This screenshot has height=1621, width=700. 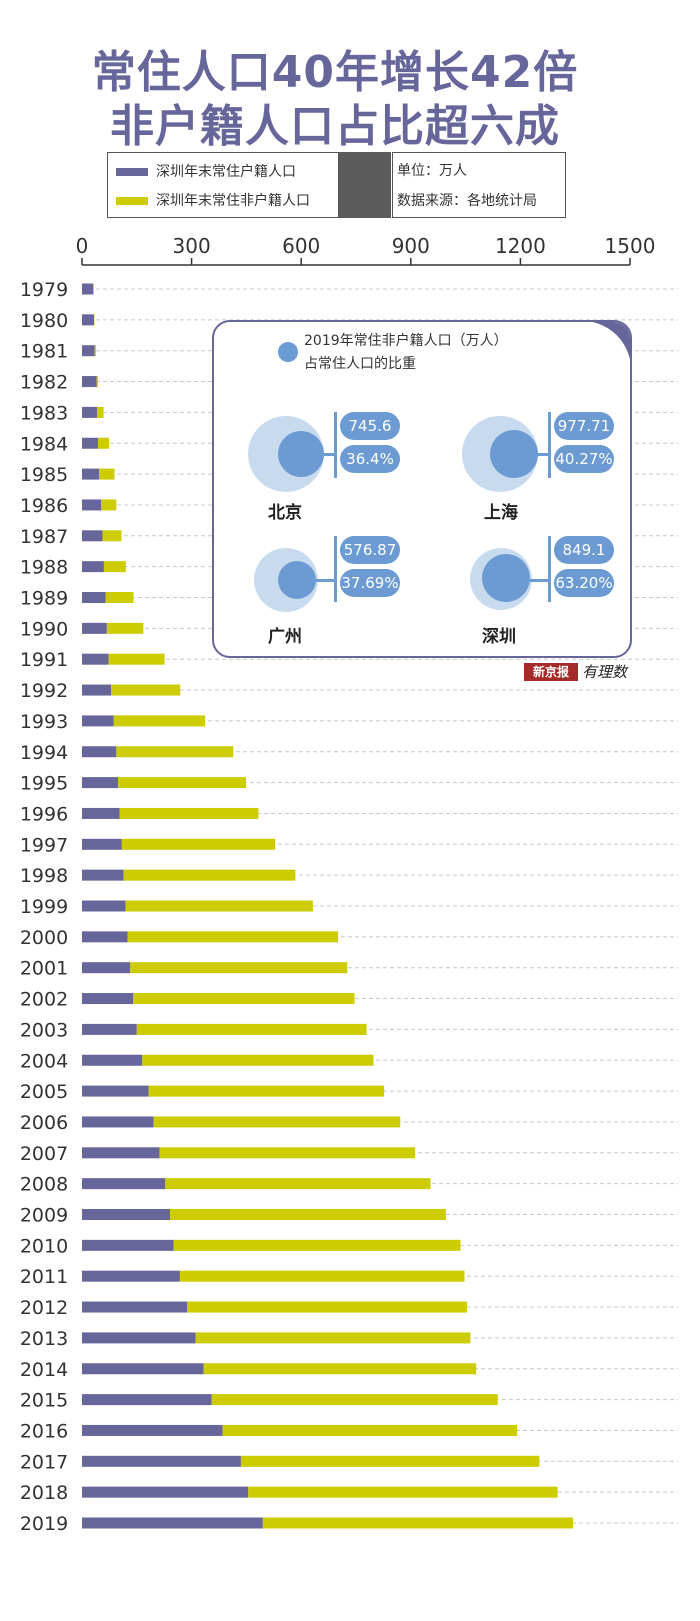 What do you see at coordinates (104, 906) in the screenshot?
I see `bar-hukou-1999` at bounding box center [104, 906].